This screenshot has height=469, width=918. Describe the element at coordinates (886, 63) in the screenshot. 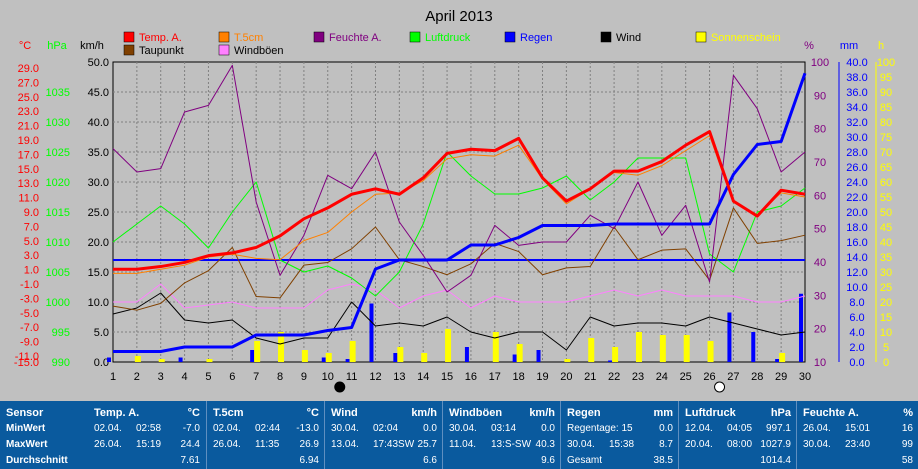

I see `sun-tick-label: 100` at that location.